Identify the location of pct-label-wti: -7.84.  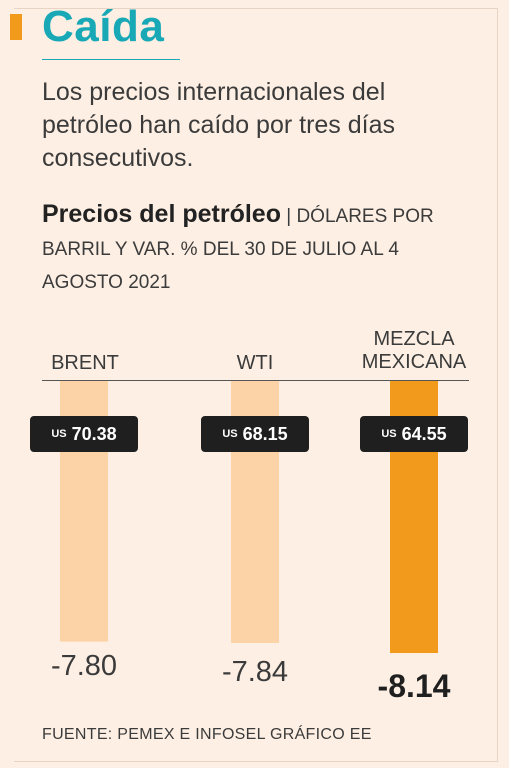
(255, 672).